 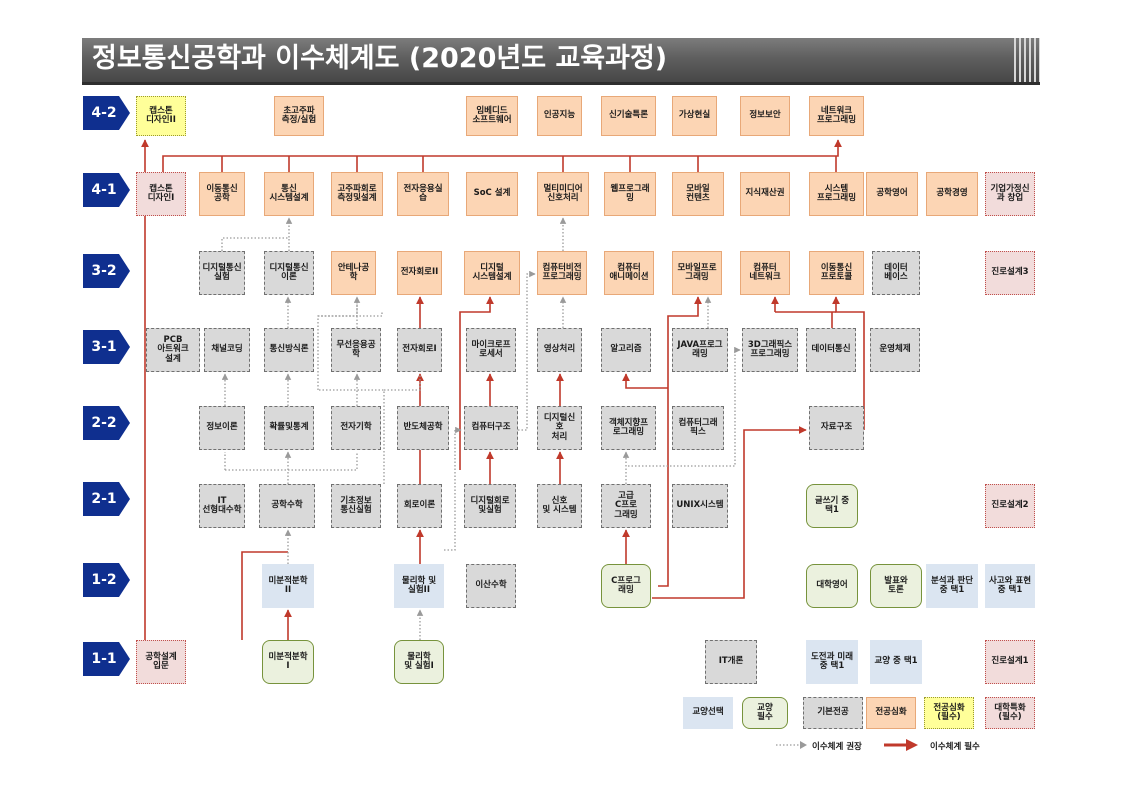 What do you see at coordinates (323, 461) in the screenshot?
I see `recommended-arrow-engmath-to-em` at bounding box center [323, 461].